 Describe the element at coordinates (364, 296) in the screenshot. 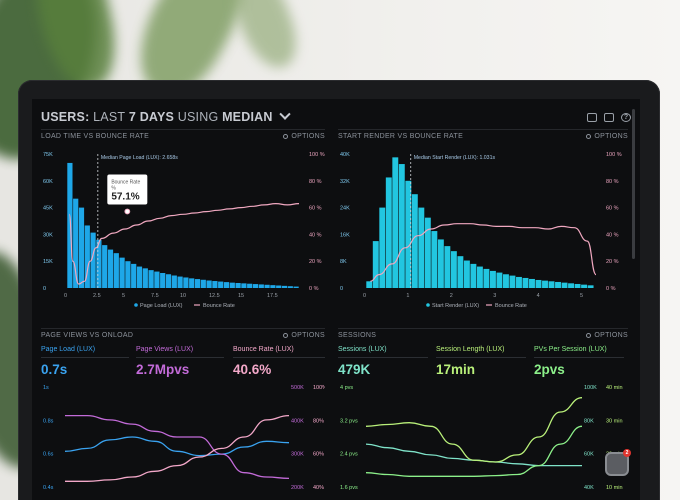

I see `x-tick-label: 0` at that location.